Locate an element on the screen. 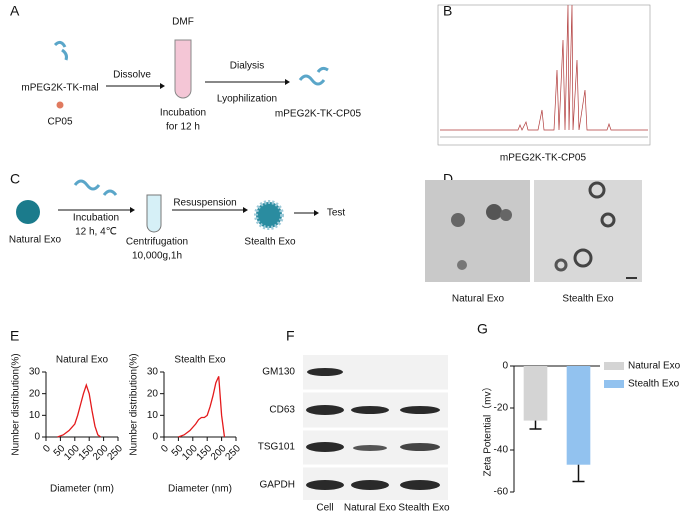  panel-label: G is located at coordinates (482, 329).